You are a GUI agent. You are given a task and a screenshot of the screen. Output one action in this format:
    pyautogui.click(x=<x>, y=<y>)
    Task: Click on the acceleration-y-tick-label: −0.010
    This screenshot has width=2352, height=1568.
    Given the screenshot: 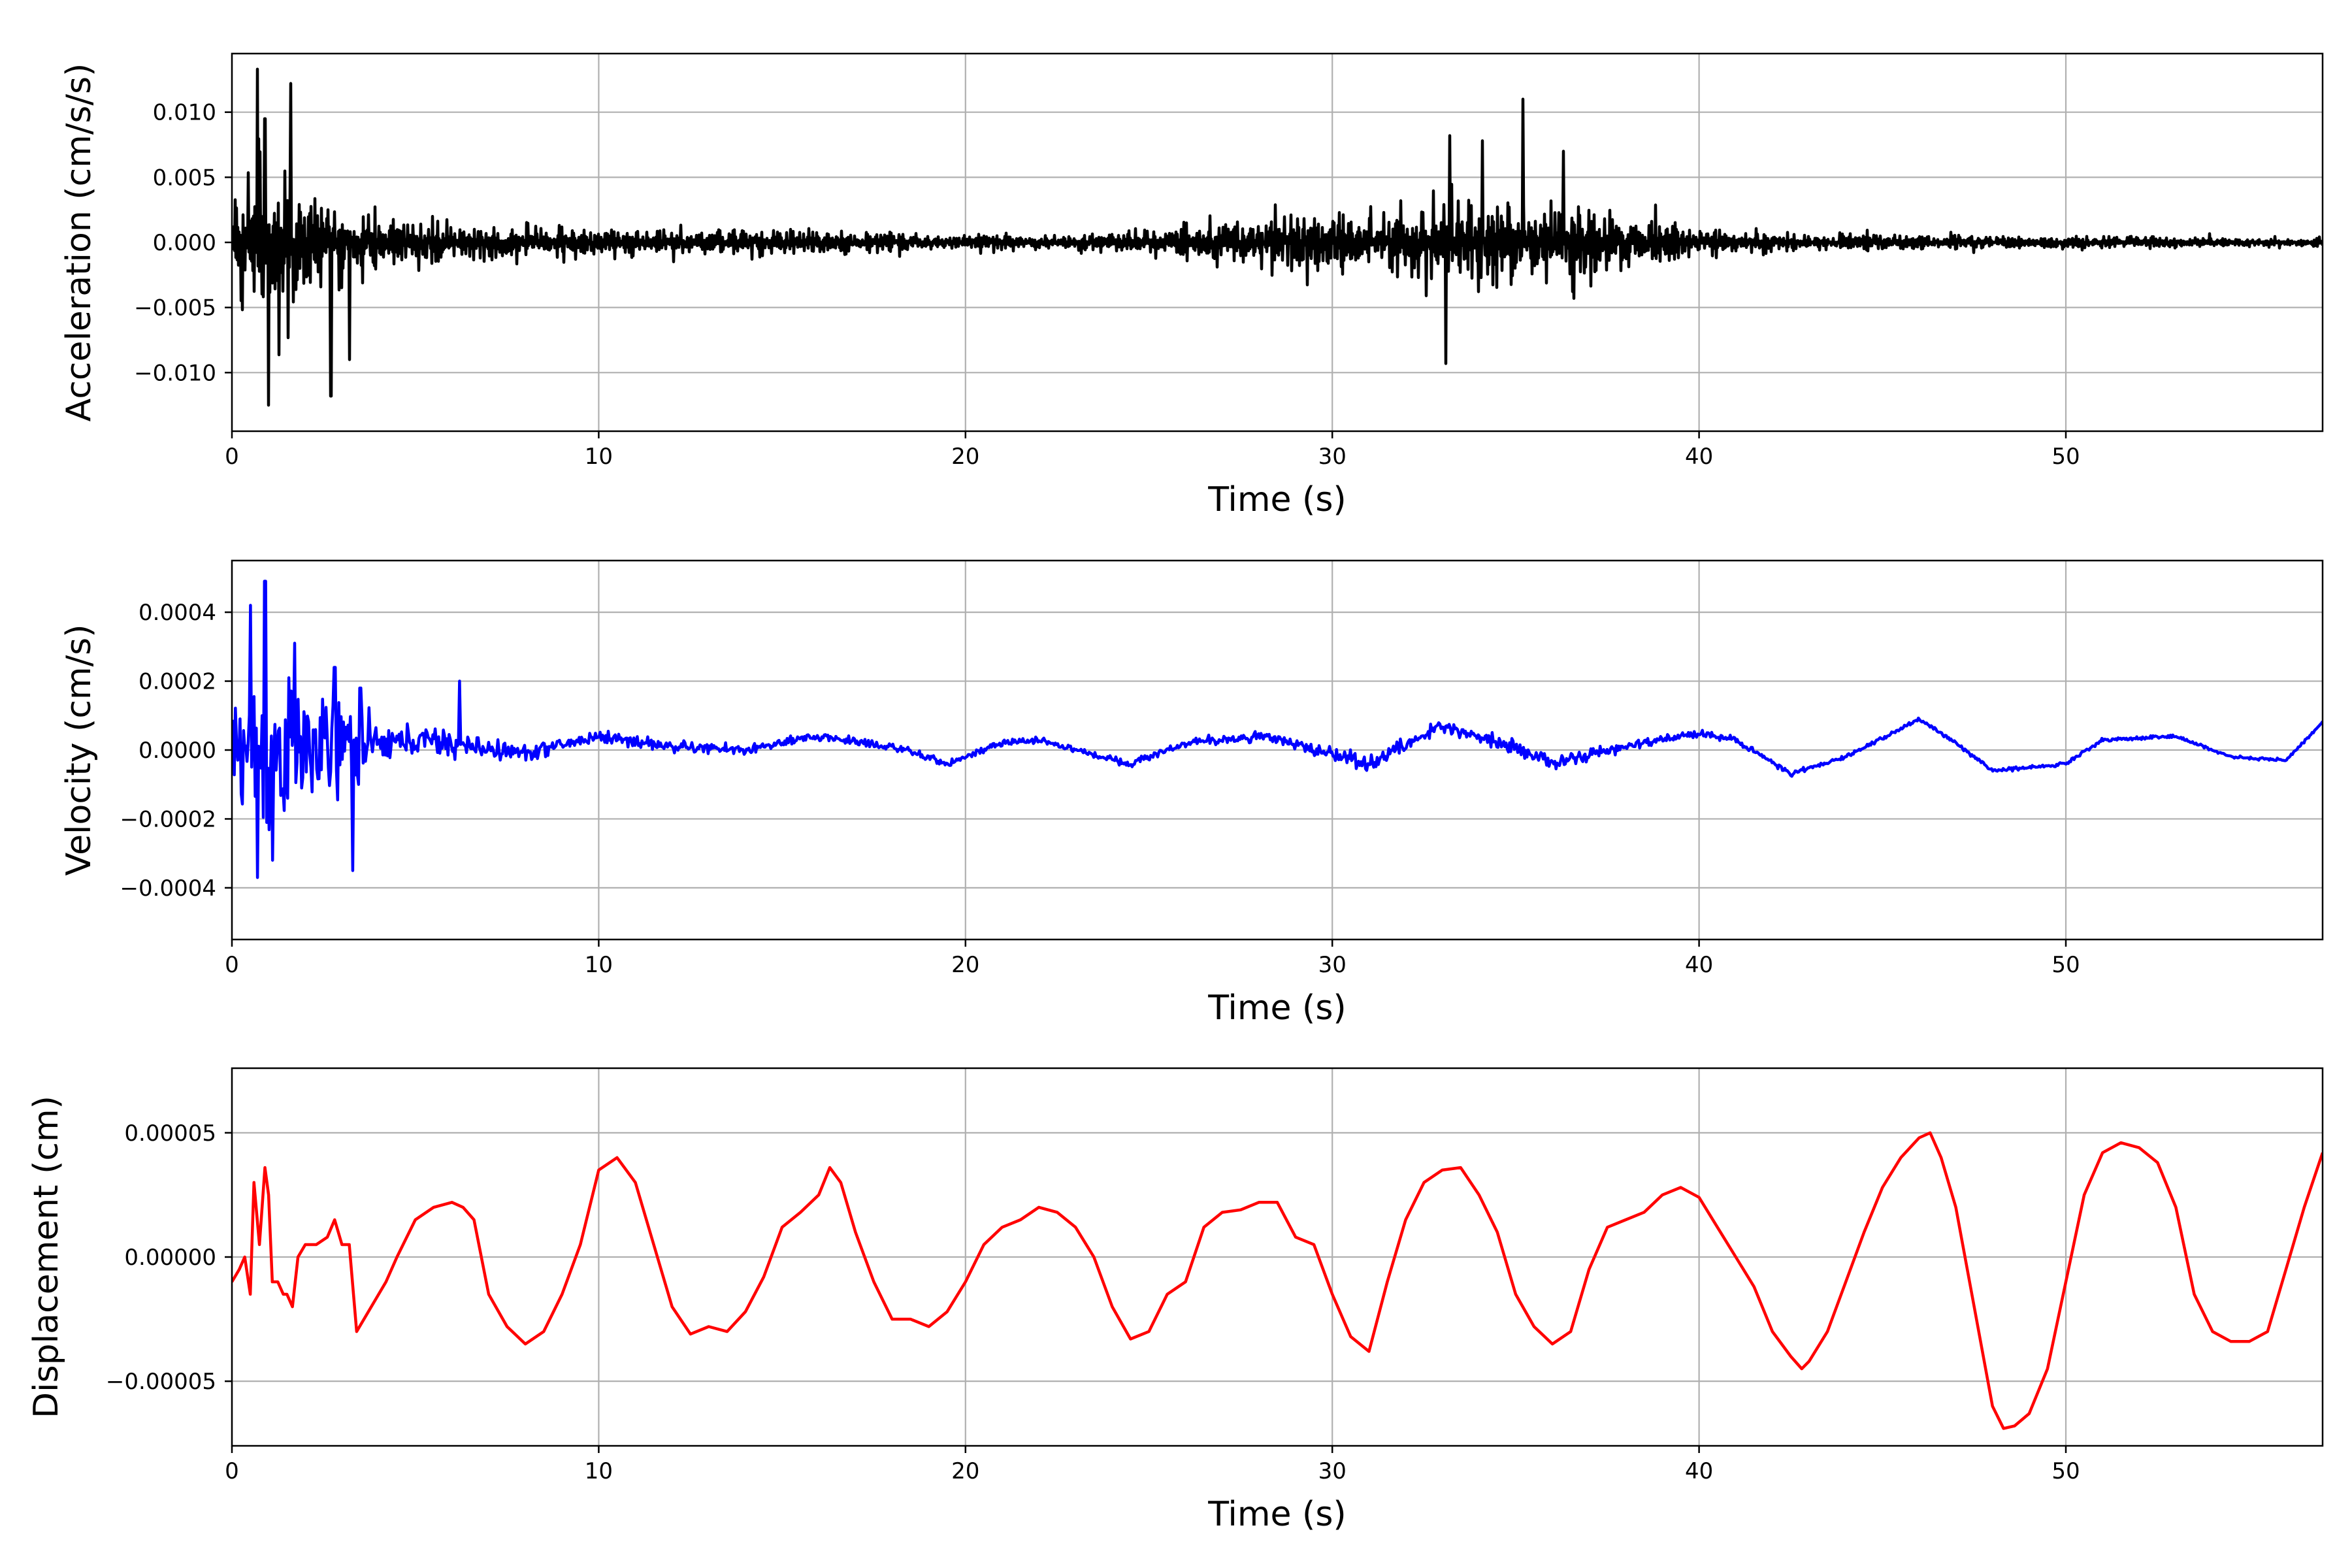 What is the action you would take?
    pyautogui.click(x=175, y=373)
    